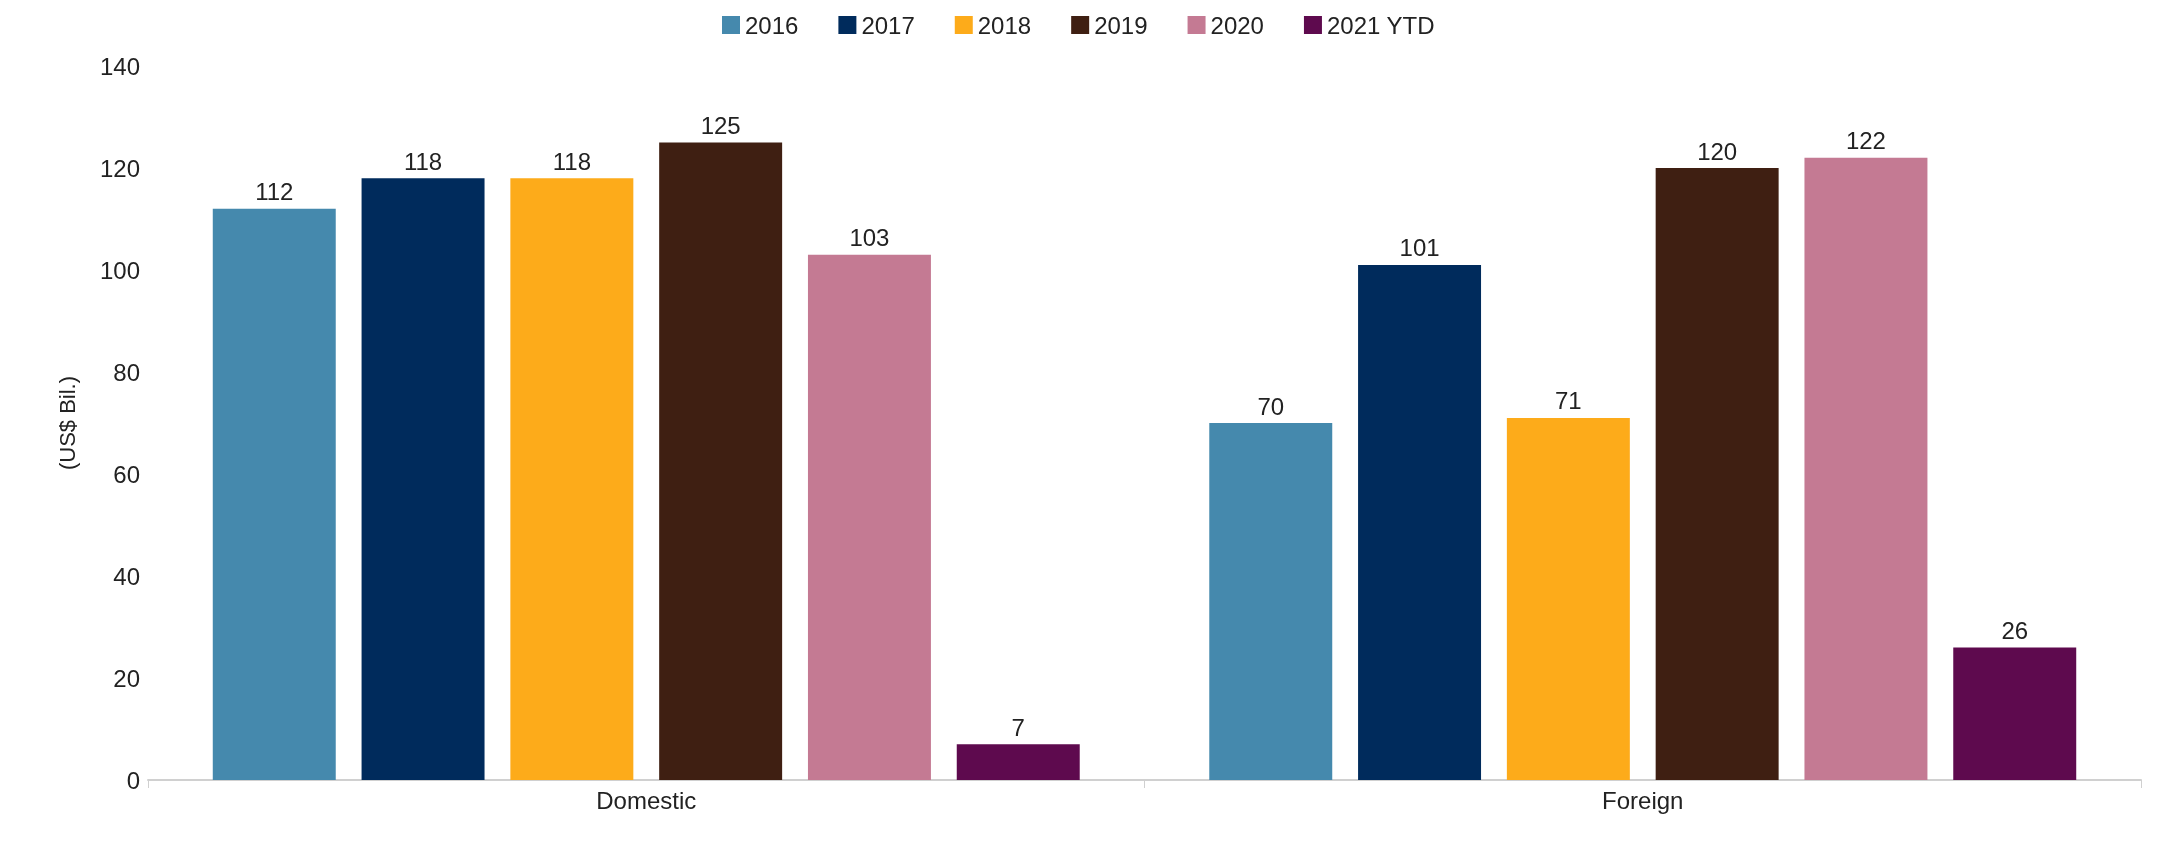 This screenshot has width=2157, height=848. What do you see at coordinates (1568, 401) in the screenshot?
I see `data-label: 71` at bounding box center [1568, 401].